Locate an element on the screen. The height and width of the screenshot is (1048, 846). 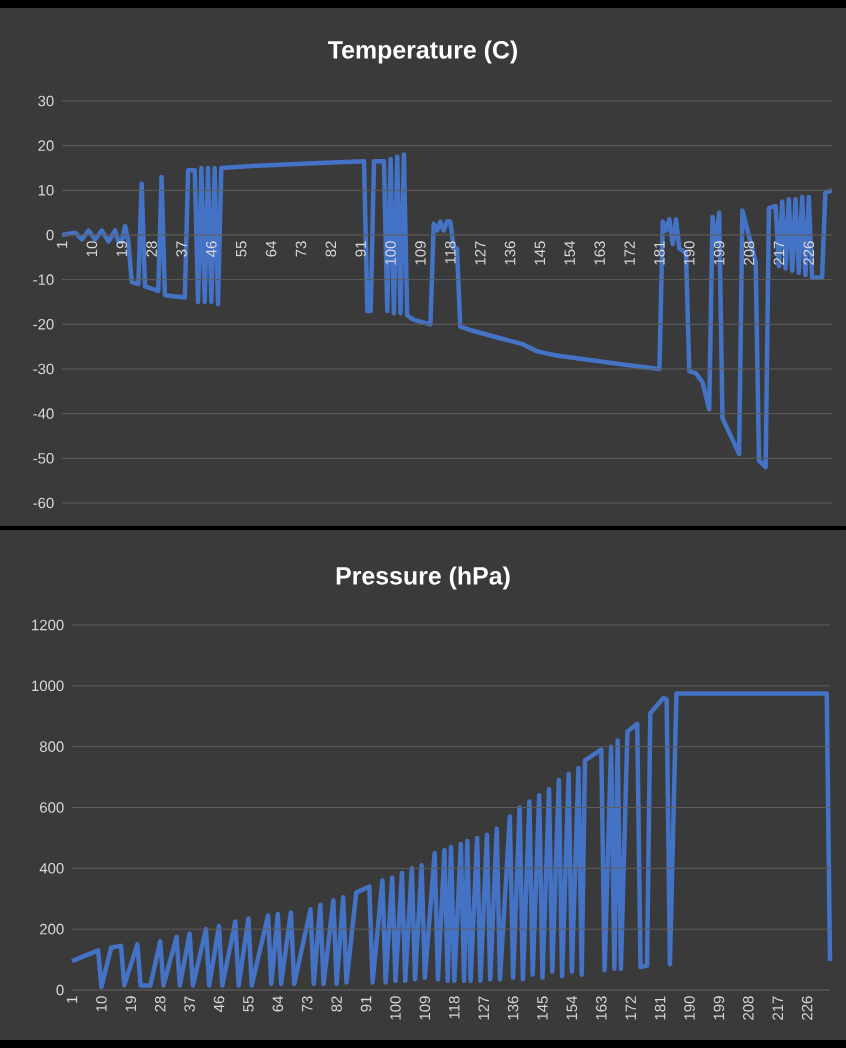
y-tick-label: -30 is located at coordinates (43, 369).